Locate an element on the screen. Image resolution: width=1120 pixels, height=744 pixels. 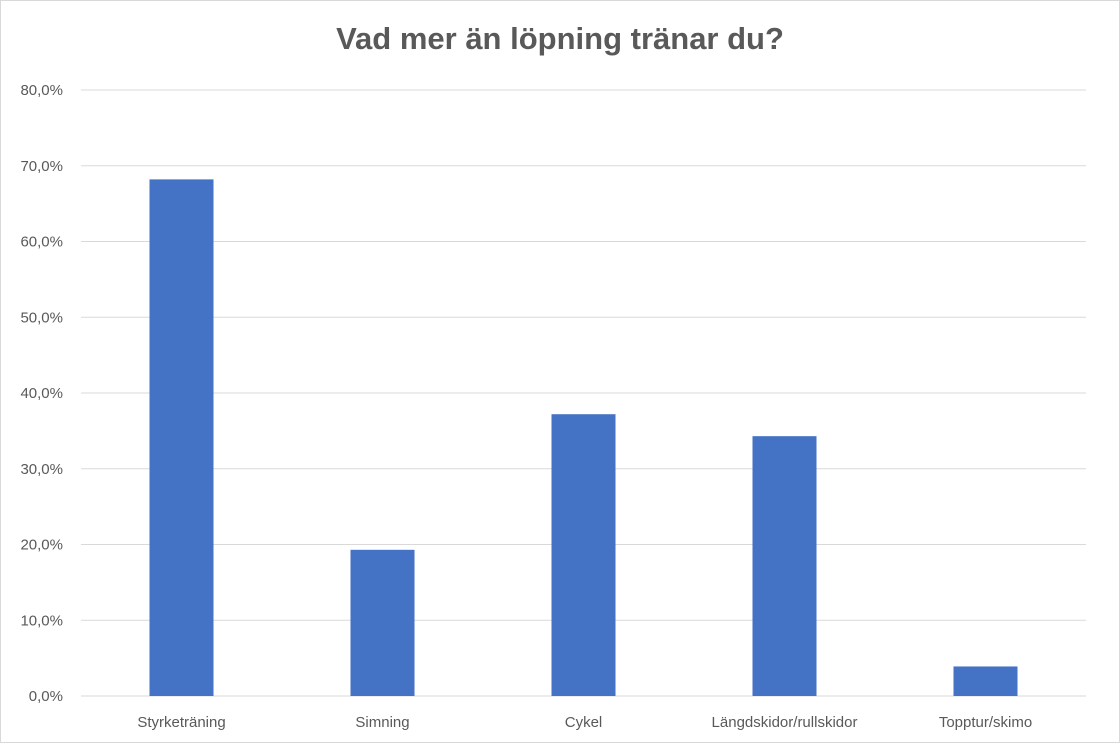
y-tick-label: 80,0% is located at coordinates (41, 90).